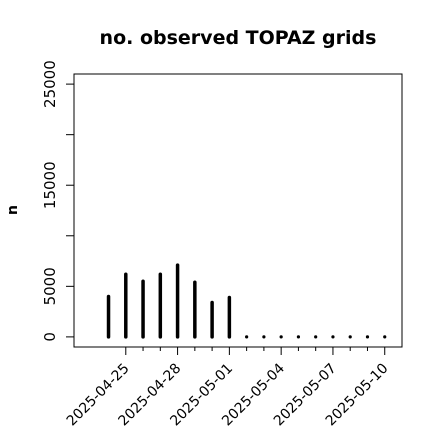 This screenshot has width=440, height=440. I want to click on y-tick-label-15000: 15000, so click(50, 185).